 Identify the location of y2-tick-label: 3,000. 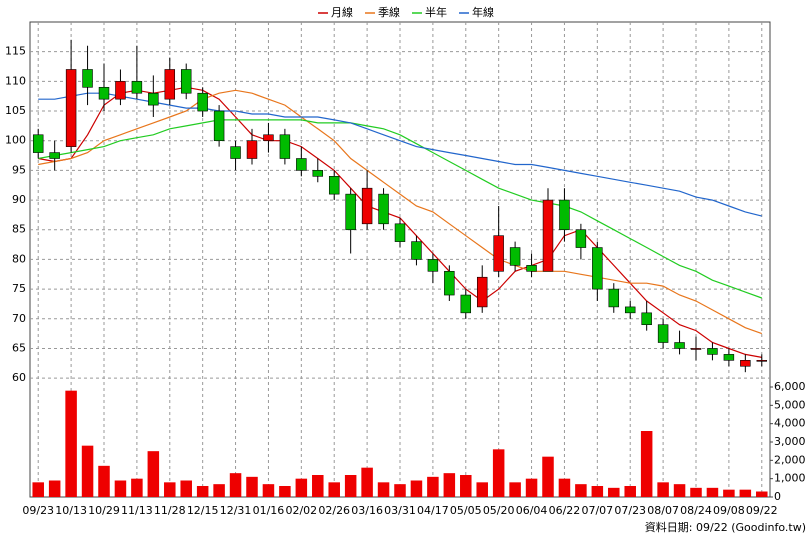
(790, 441).